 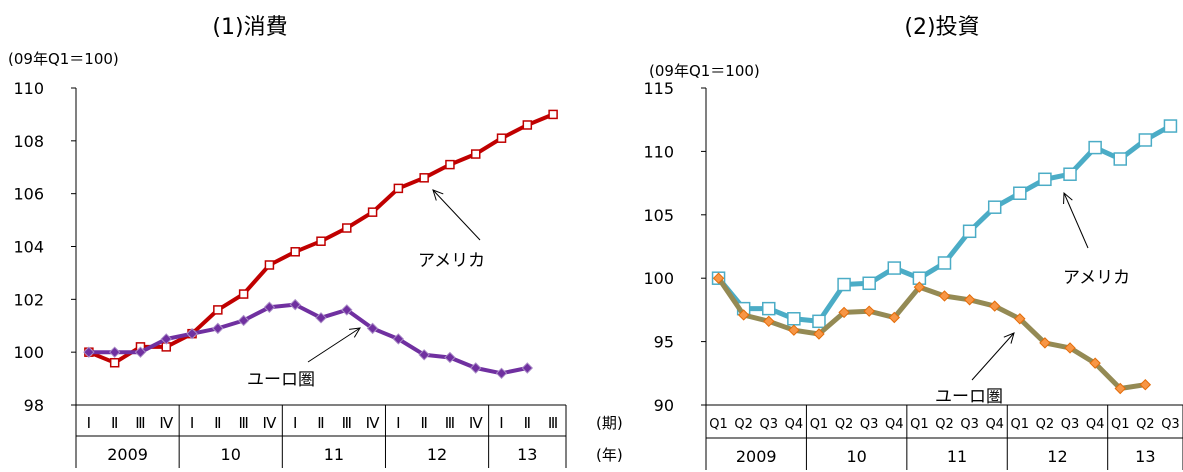 I want to click on y-tick-label: 108, so click(x=28, y=141).